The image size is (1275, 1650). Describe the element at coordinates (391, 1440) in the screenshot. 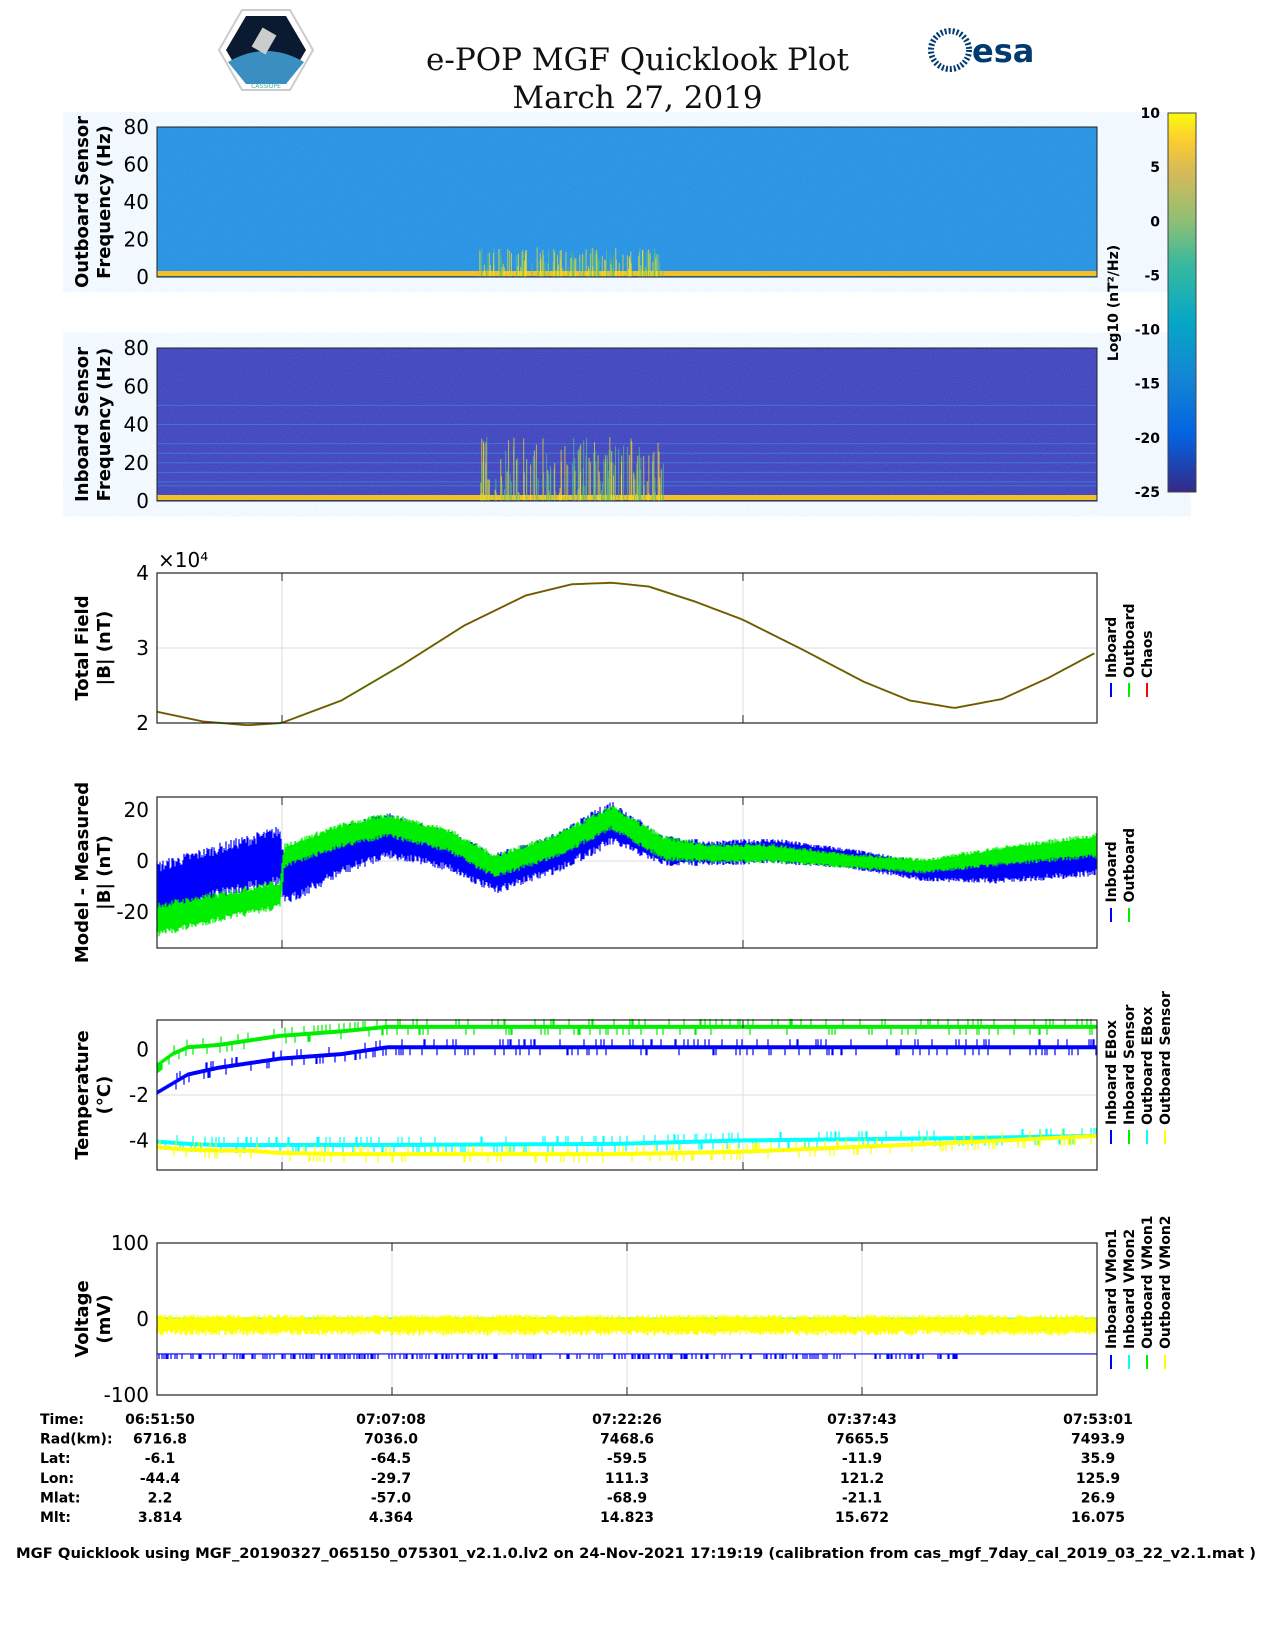

I see `ephemeris-value: 7036.0` at that location.